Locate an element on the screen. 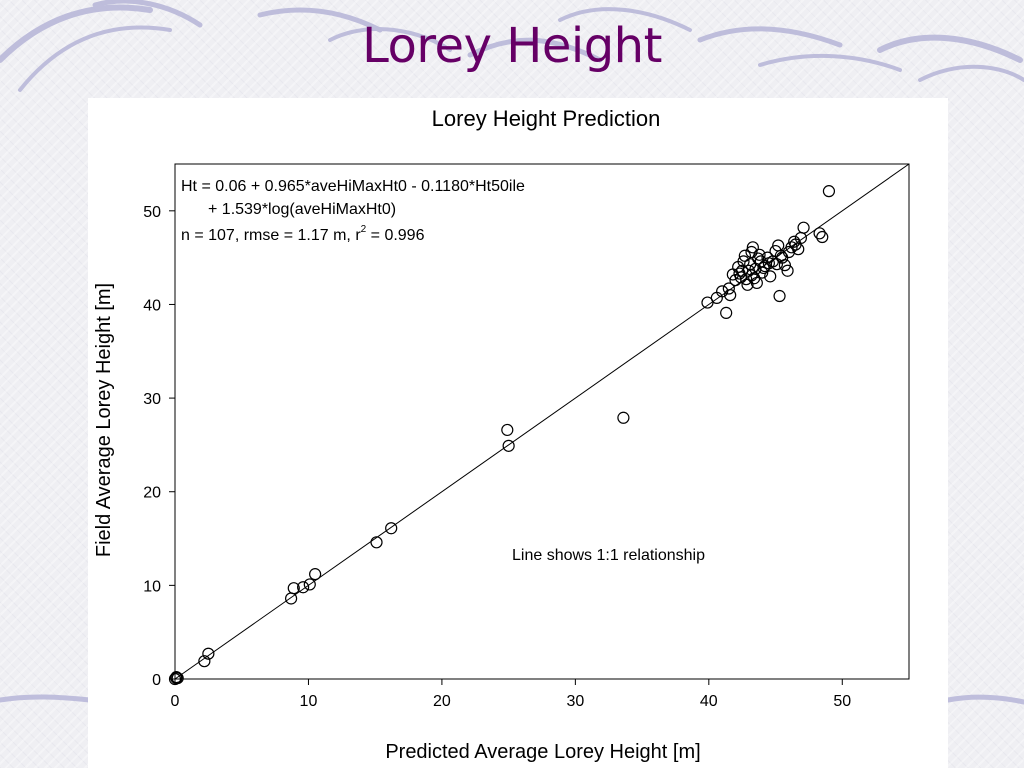 The width and height of the screenshot is (1024, 768). fit-statistics-prefix: n = 107, rmse = 1.17 m, r is located at coordinates (271, 235).